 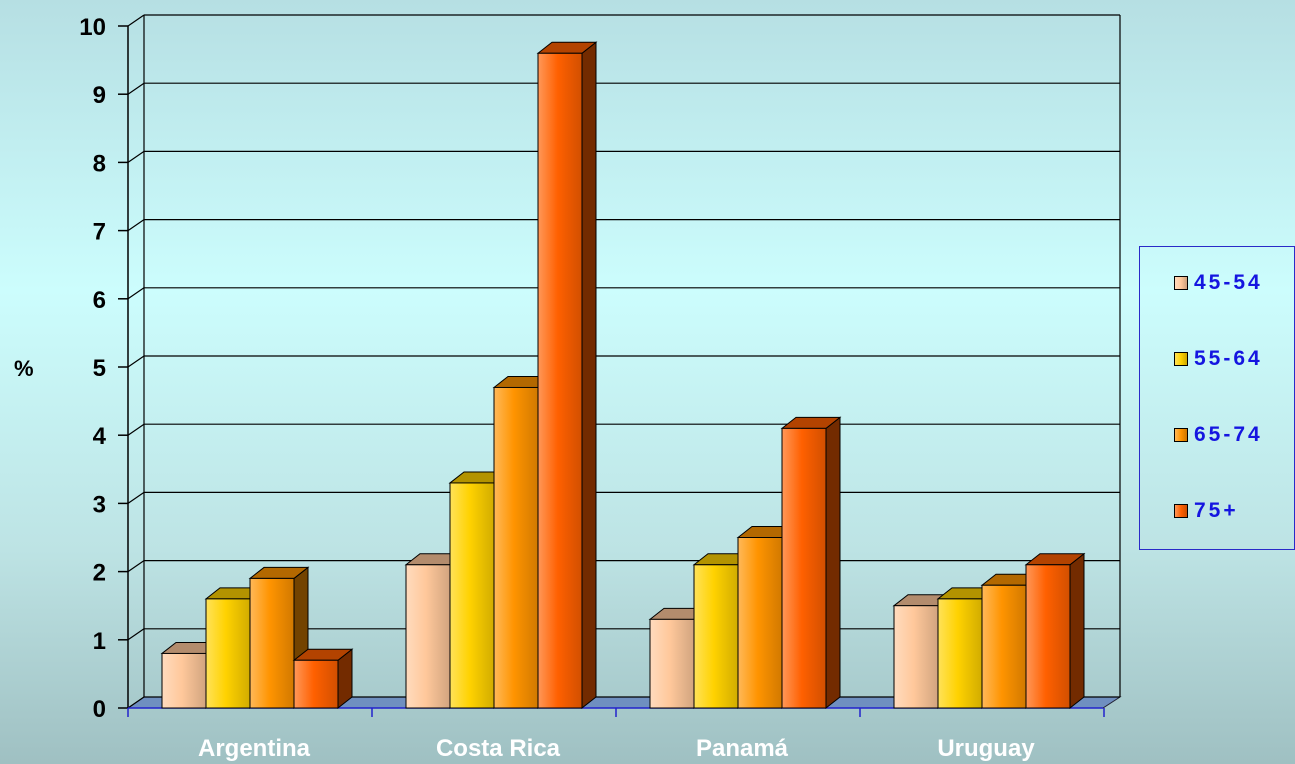 I want to click on legend: 45-54 55-64 65-74 75+, so click(x=1217, y=398).